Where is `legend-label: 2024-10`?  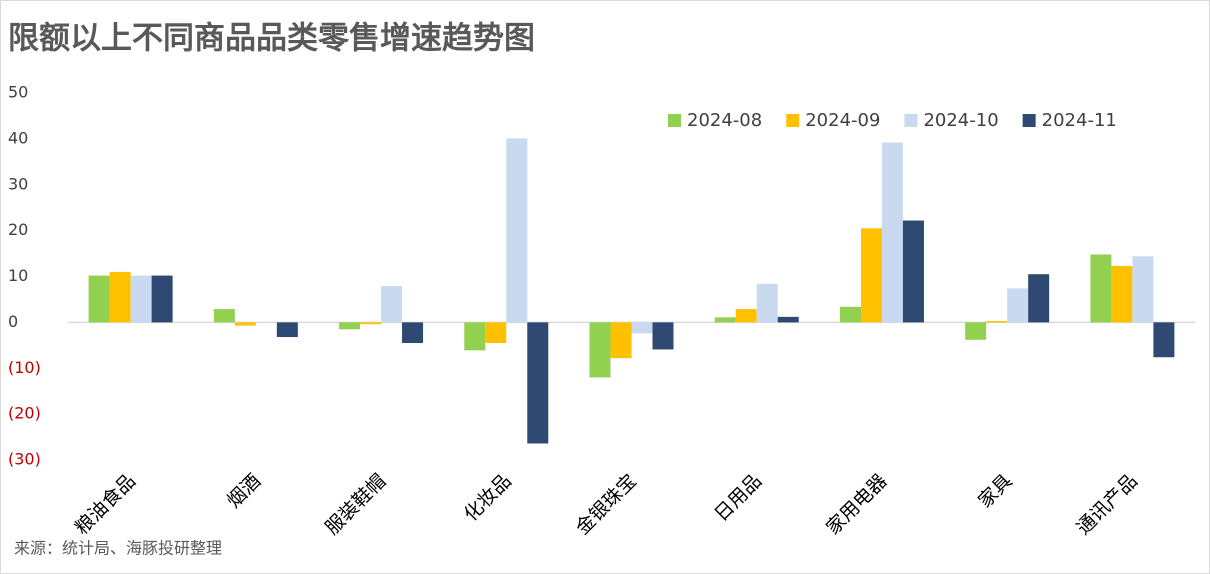
legend-label: 2024-10 is located at coordinates (960, 120).